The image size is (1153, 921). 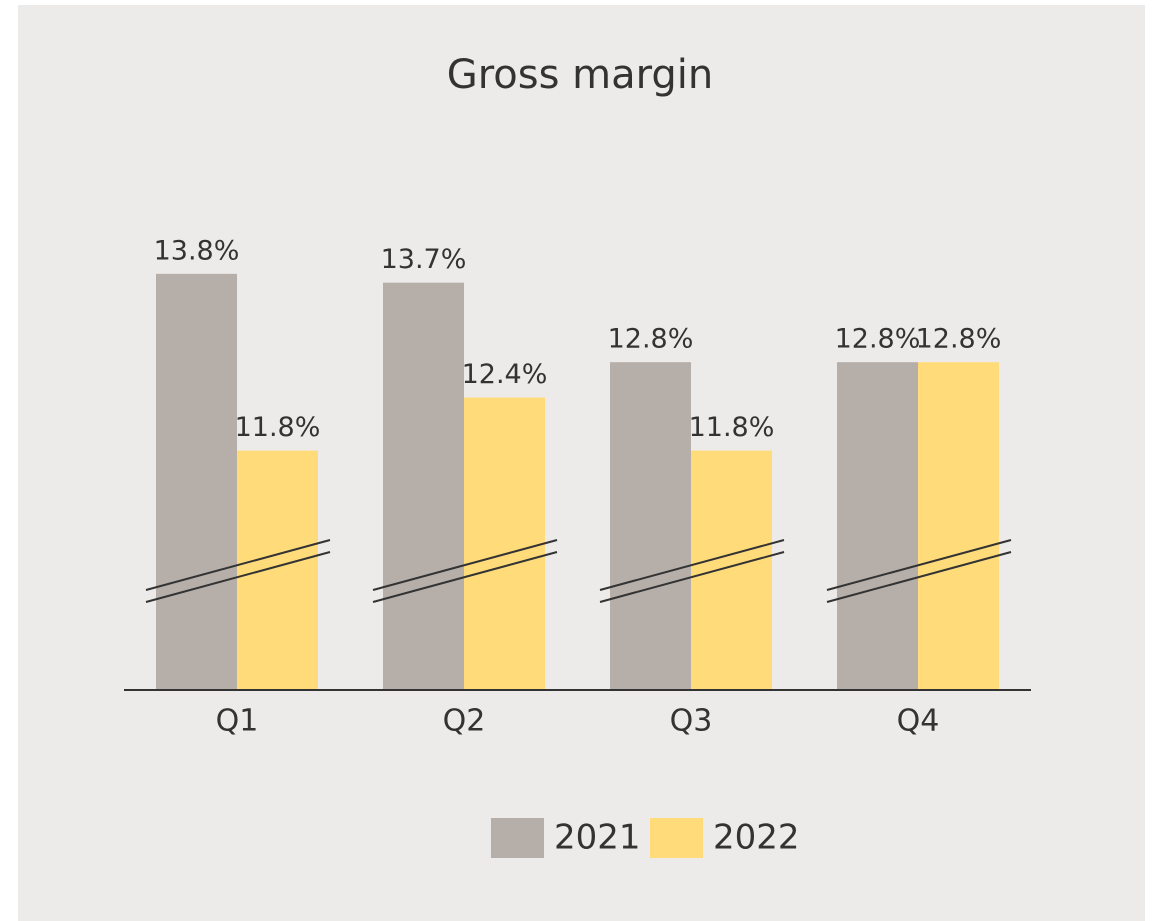 What do you see at coordinates (580, 75) in the screenshot?
I see `chart-title: Gross margin` at bounding box center [580, 75].